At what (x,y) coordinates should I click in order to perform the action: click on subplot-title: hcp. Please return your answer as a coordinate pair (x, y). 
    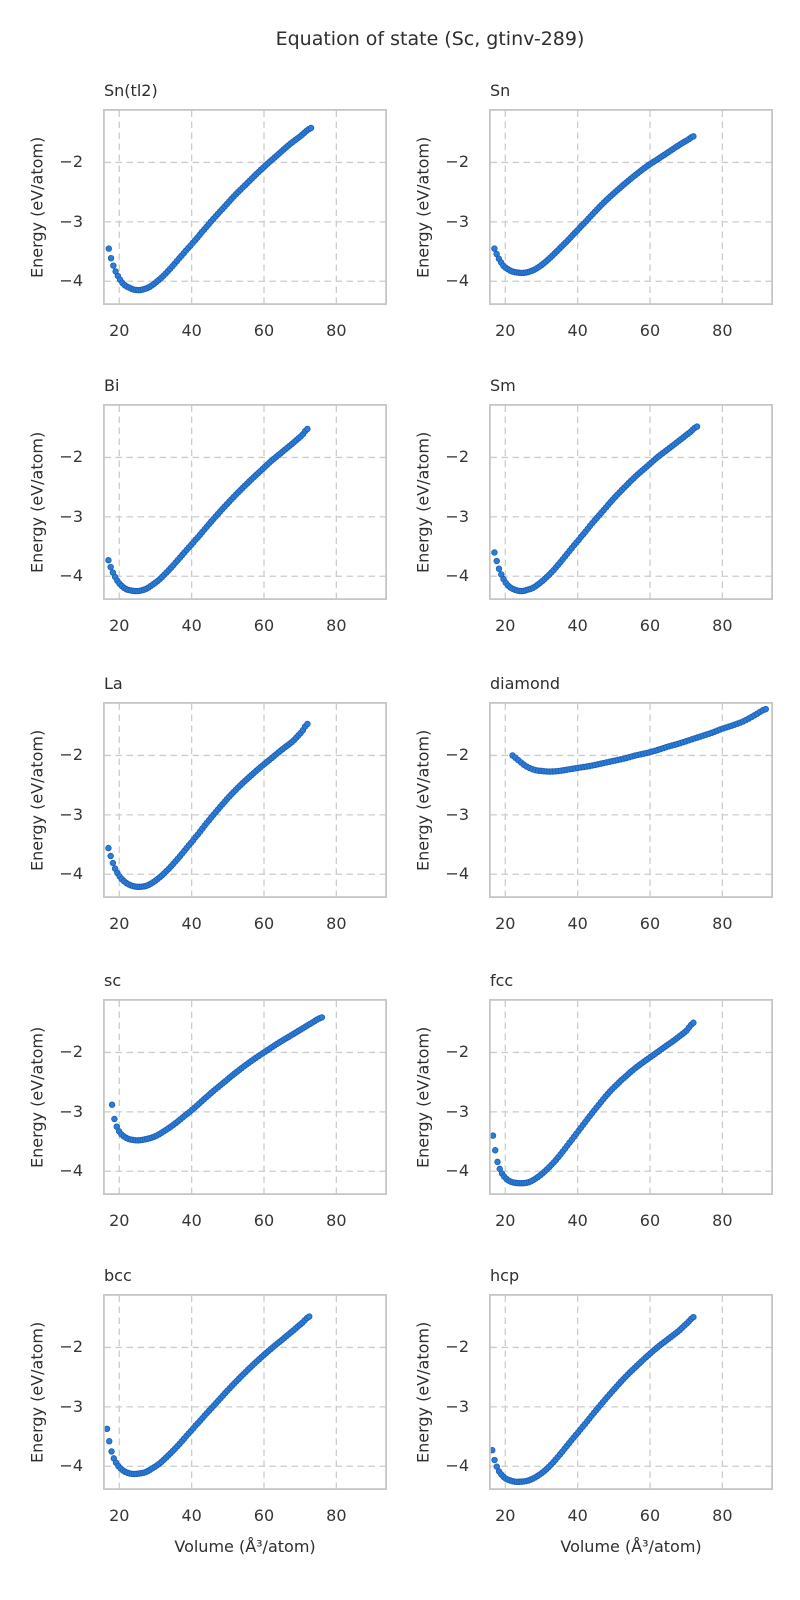
    Looking at the image, I should click on (505, 1275).